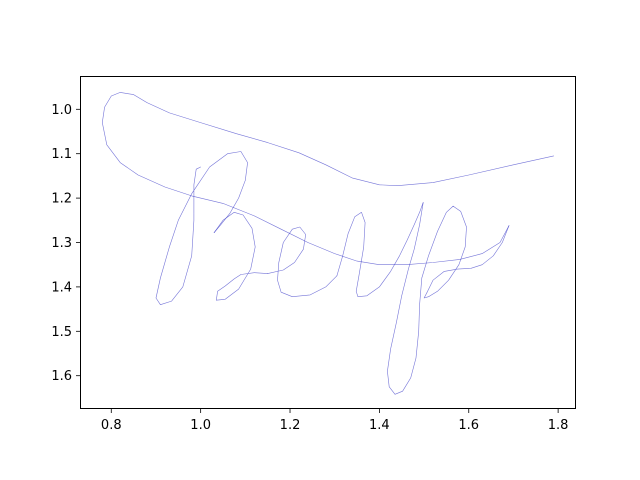 This screenshot has width=640, height=480. I want to click on y-tick-label: 1.2, so click(61, 199).